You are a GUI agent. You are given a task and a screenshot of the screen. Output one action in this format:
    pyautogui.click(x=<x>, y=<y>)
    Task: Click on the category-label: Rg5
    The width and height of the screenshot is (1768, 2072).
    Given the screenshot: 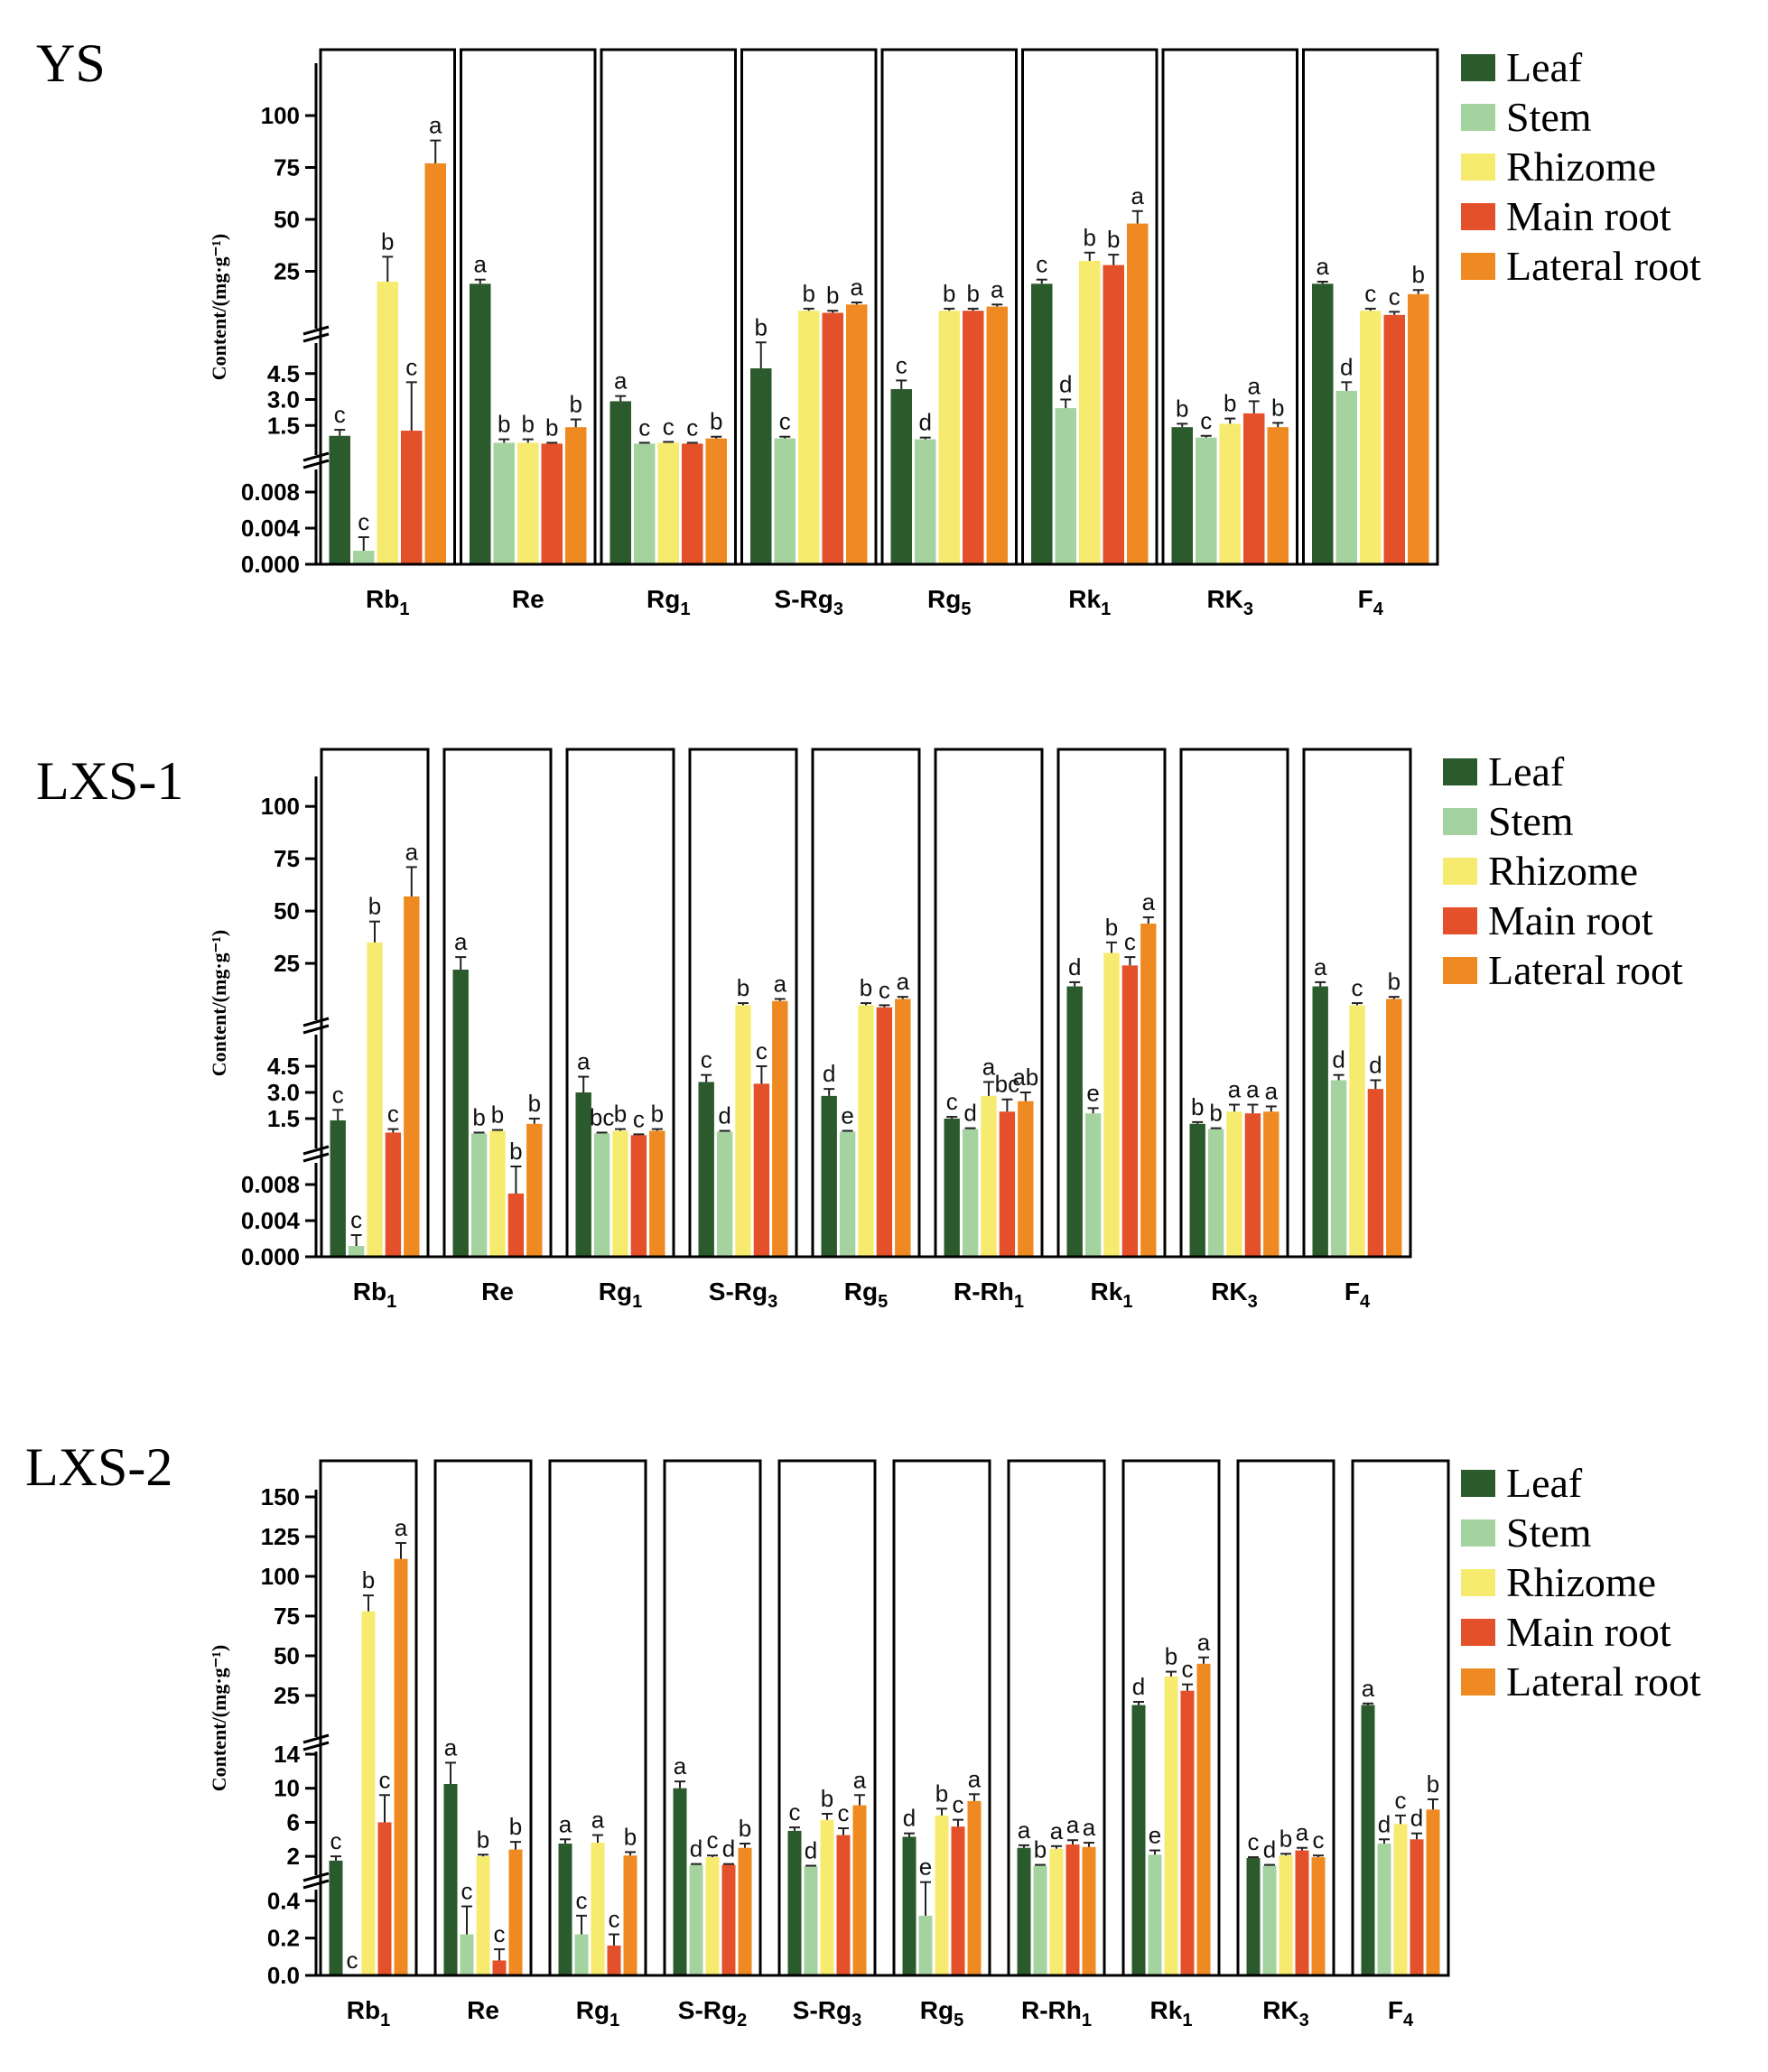 What is the action you would take?
    pyautogui.click(x=941, y=2013)
    